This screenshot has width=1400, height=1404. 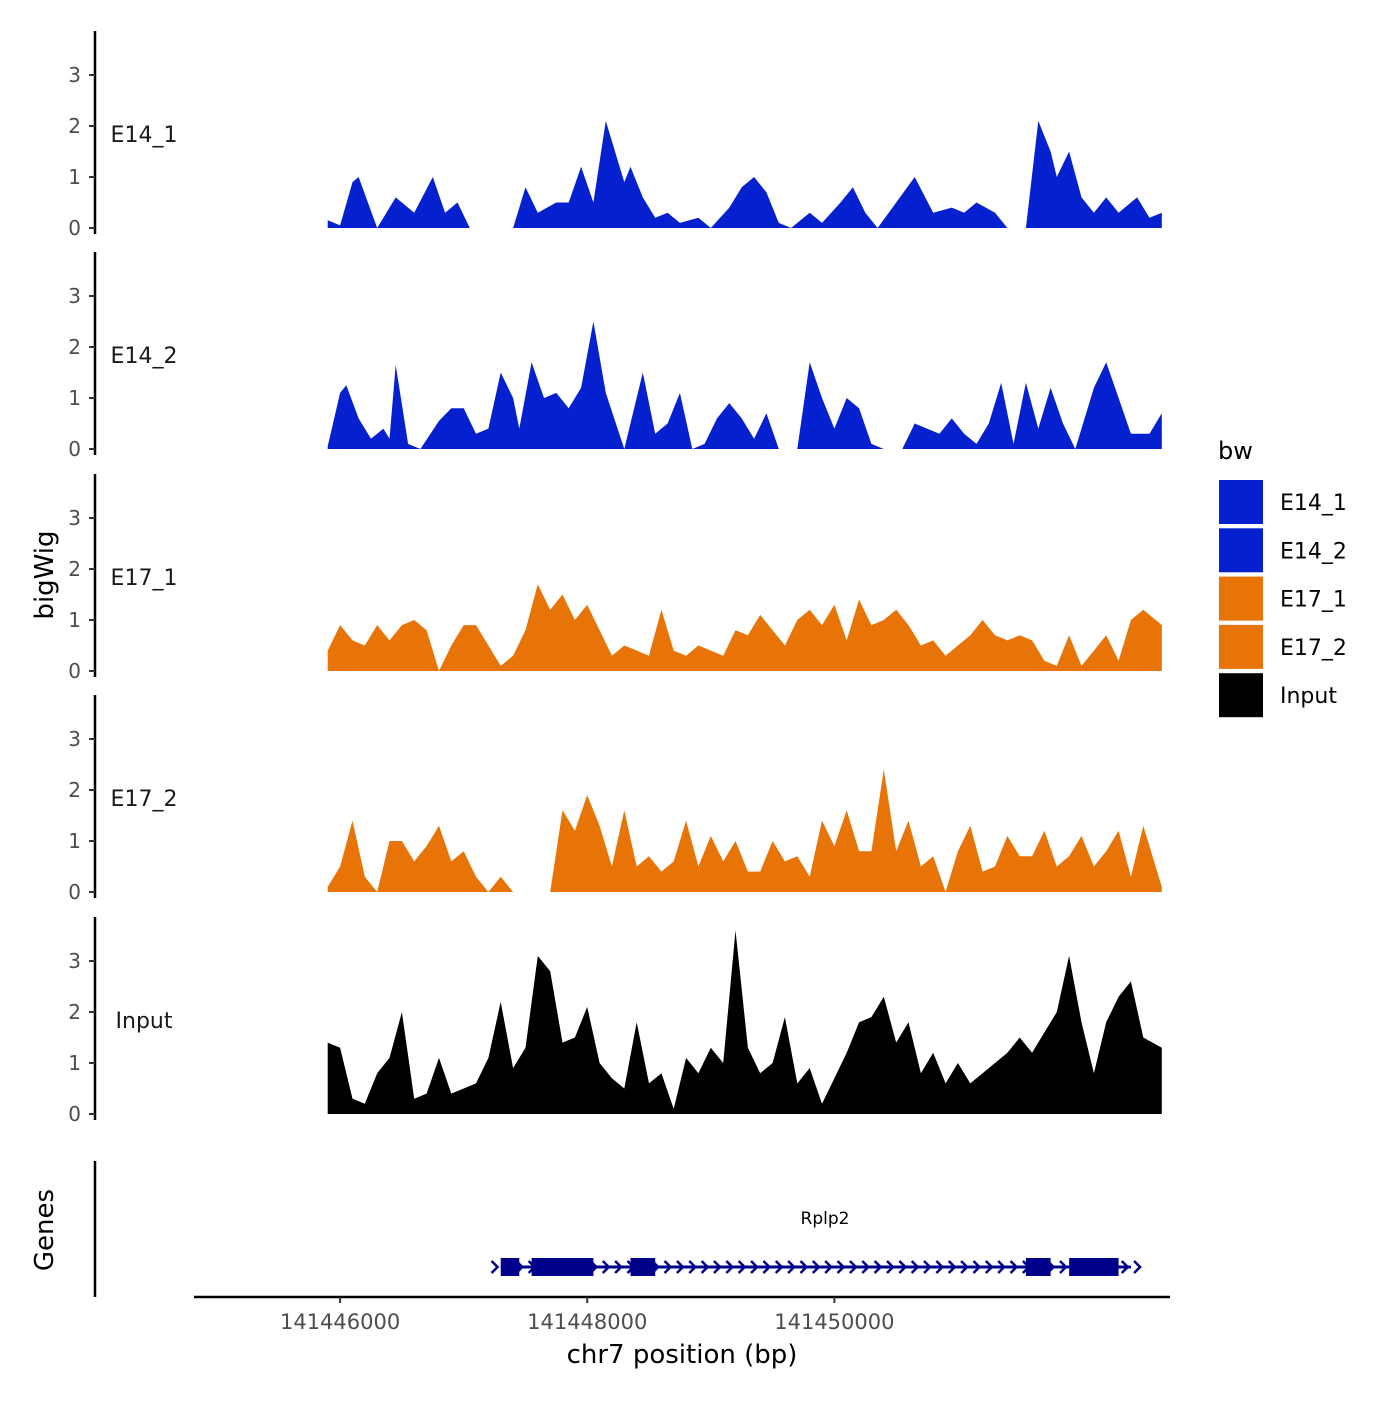 What do you see at coordinates (1313, 551) in the screenshot?
I see `legend-label: E14_2` at bounding box center [1313, 551].